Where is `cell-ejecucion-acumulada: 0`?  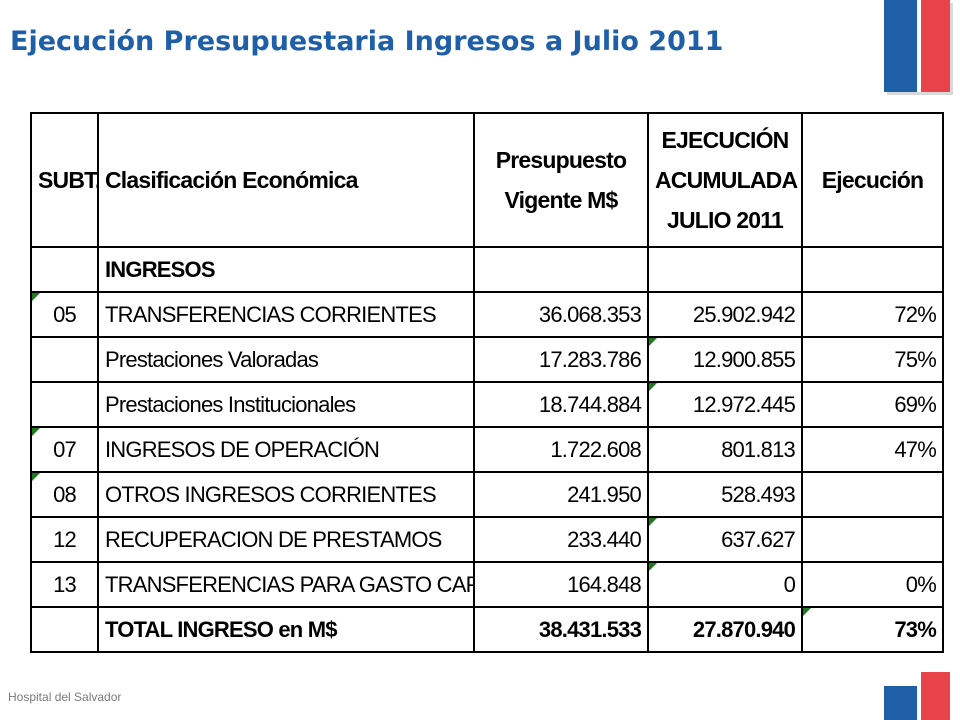
cell-ejecucion-acumulada: 0 is located at coordinates (725, 584).